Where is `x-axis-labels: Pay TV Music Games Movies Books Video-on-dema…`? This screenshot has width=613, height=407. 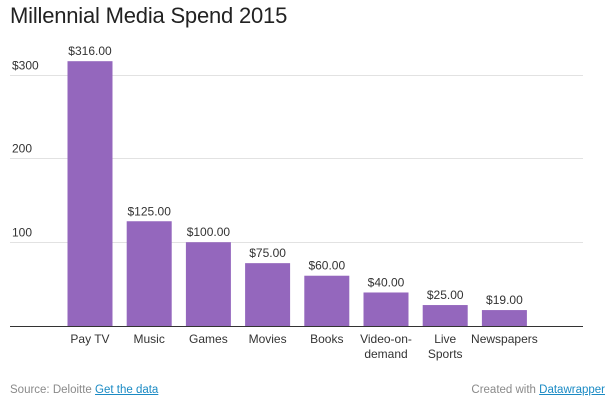 x-axis-labels: Pay TV Music Games Movies Books Video-on-dema… is located at coordinates (303, 346).